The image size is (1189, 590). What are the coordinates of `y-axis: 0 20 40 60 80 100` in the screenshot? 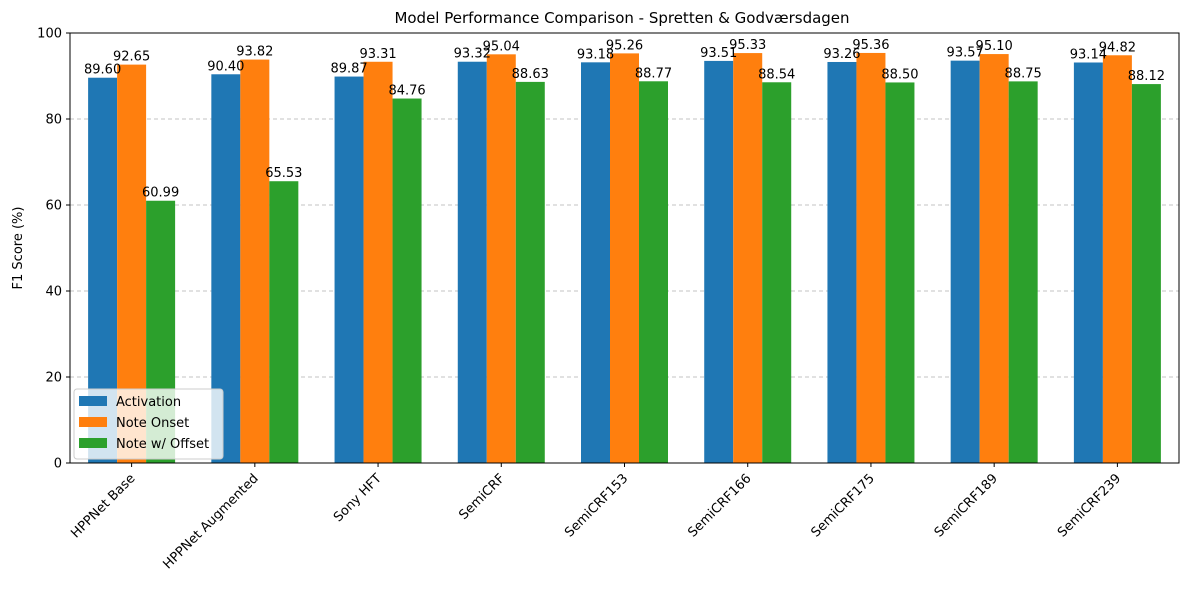 It's located at (53, 249).